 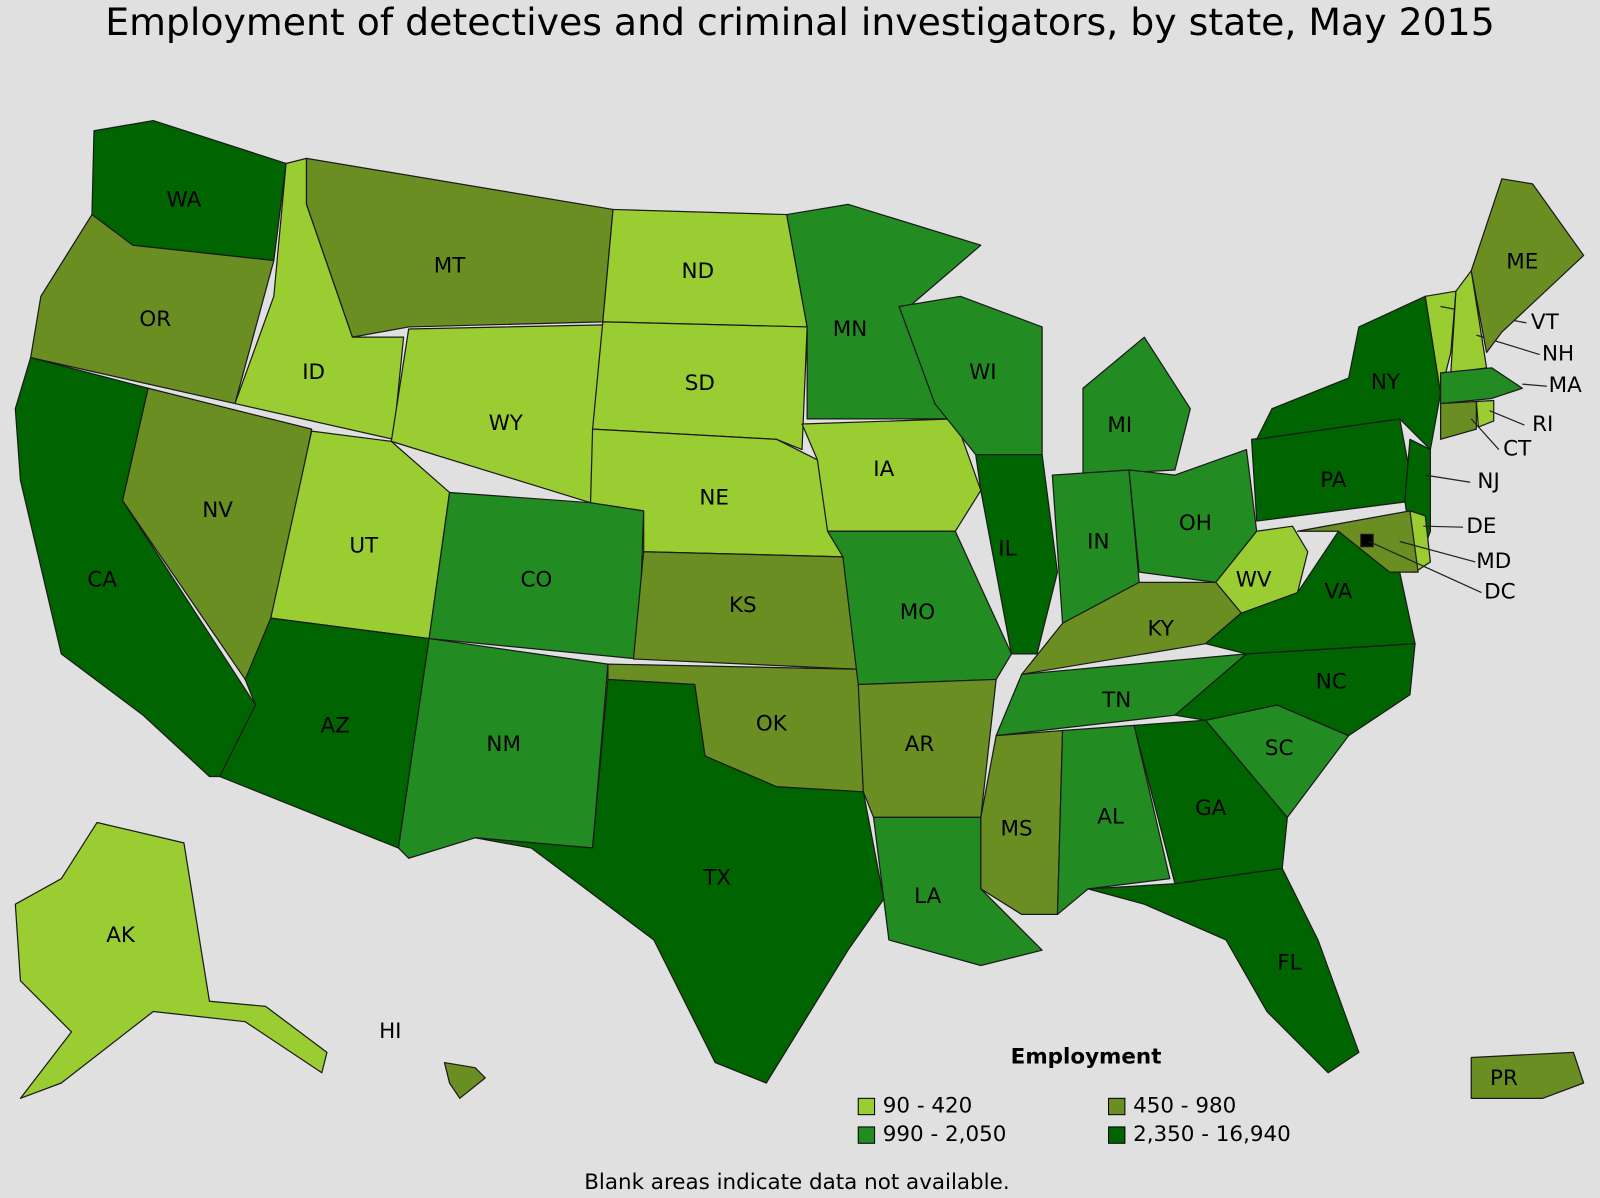 What do you see at coordinates (927, 896) in the screenshot?
I see `state-label: LA` at bounding box center [927, 896].